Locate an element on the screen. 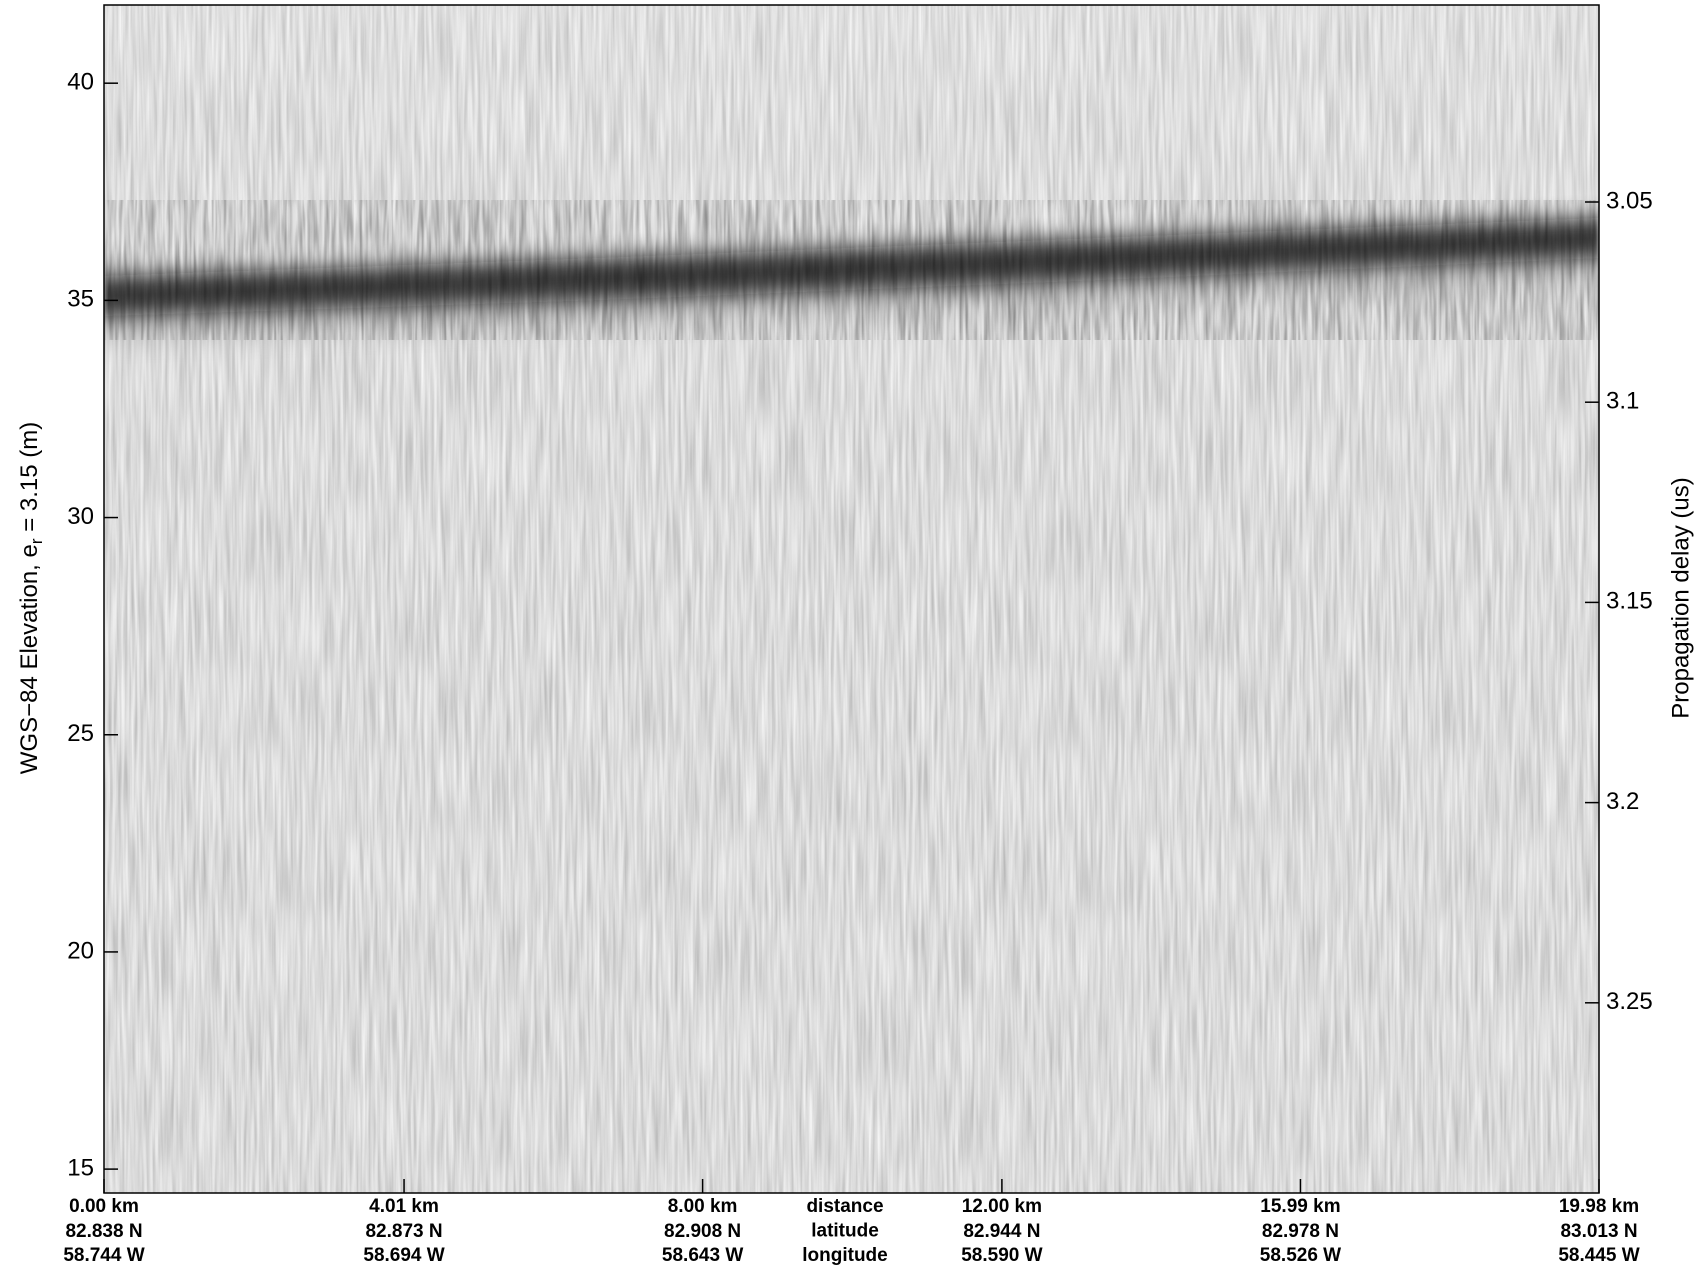 The image size is (1706, 1265). row-title: distance is located at coordinates (844, 1206).